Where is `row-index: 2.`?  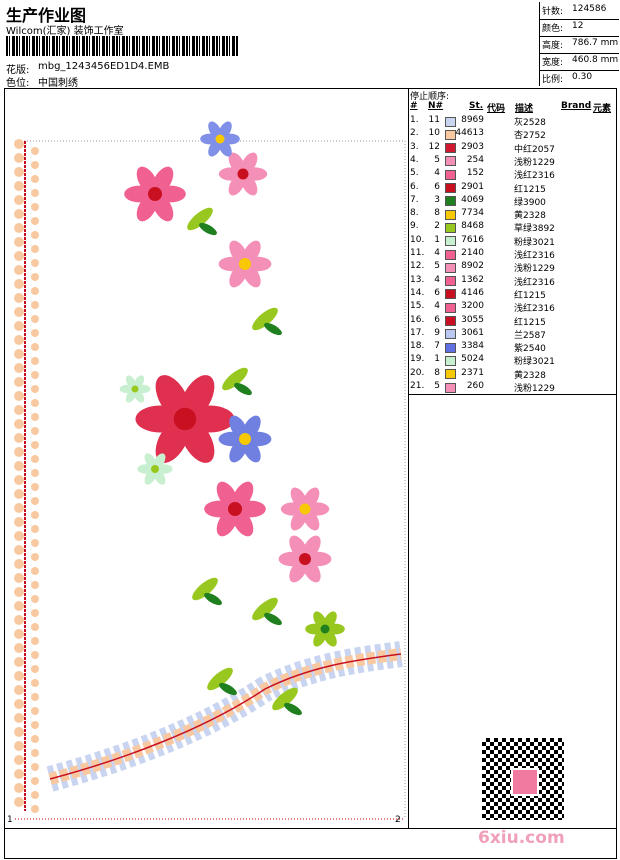 row-index: 2. is located at coordinates (414, 133).